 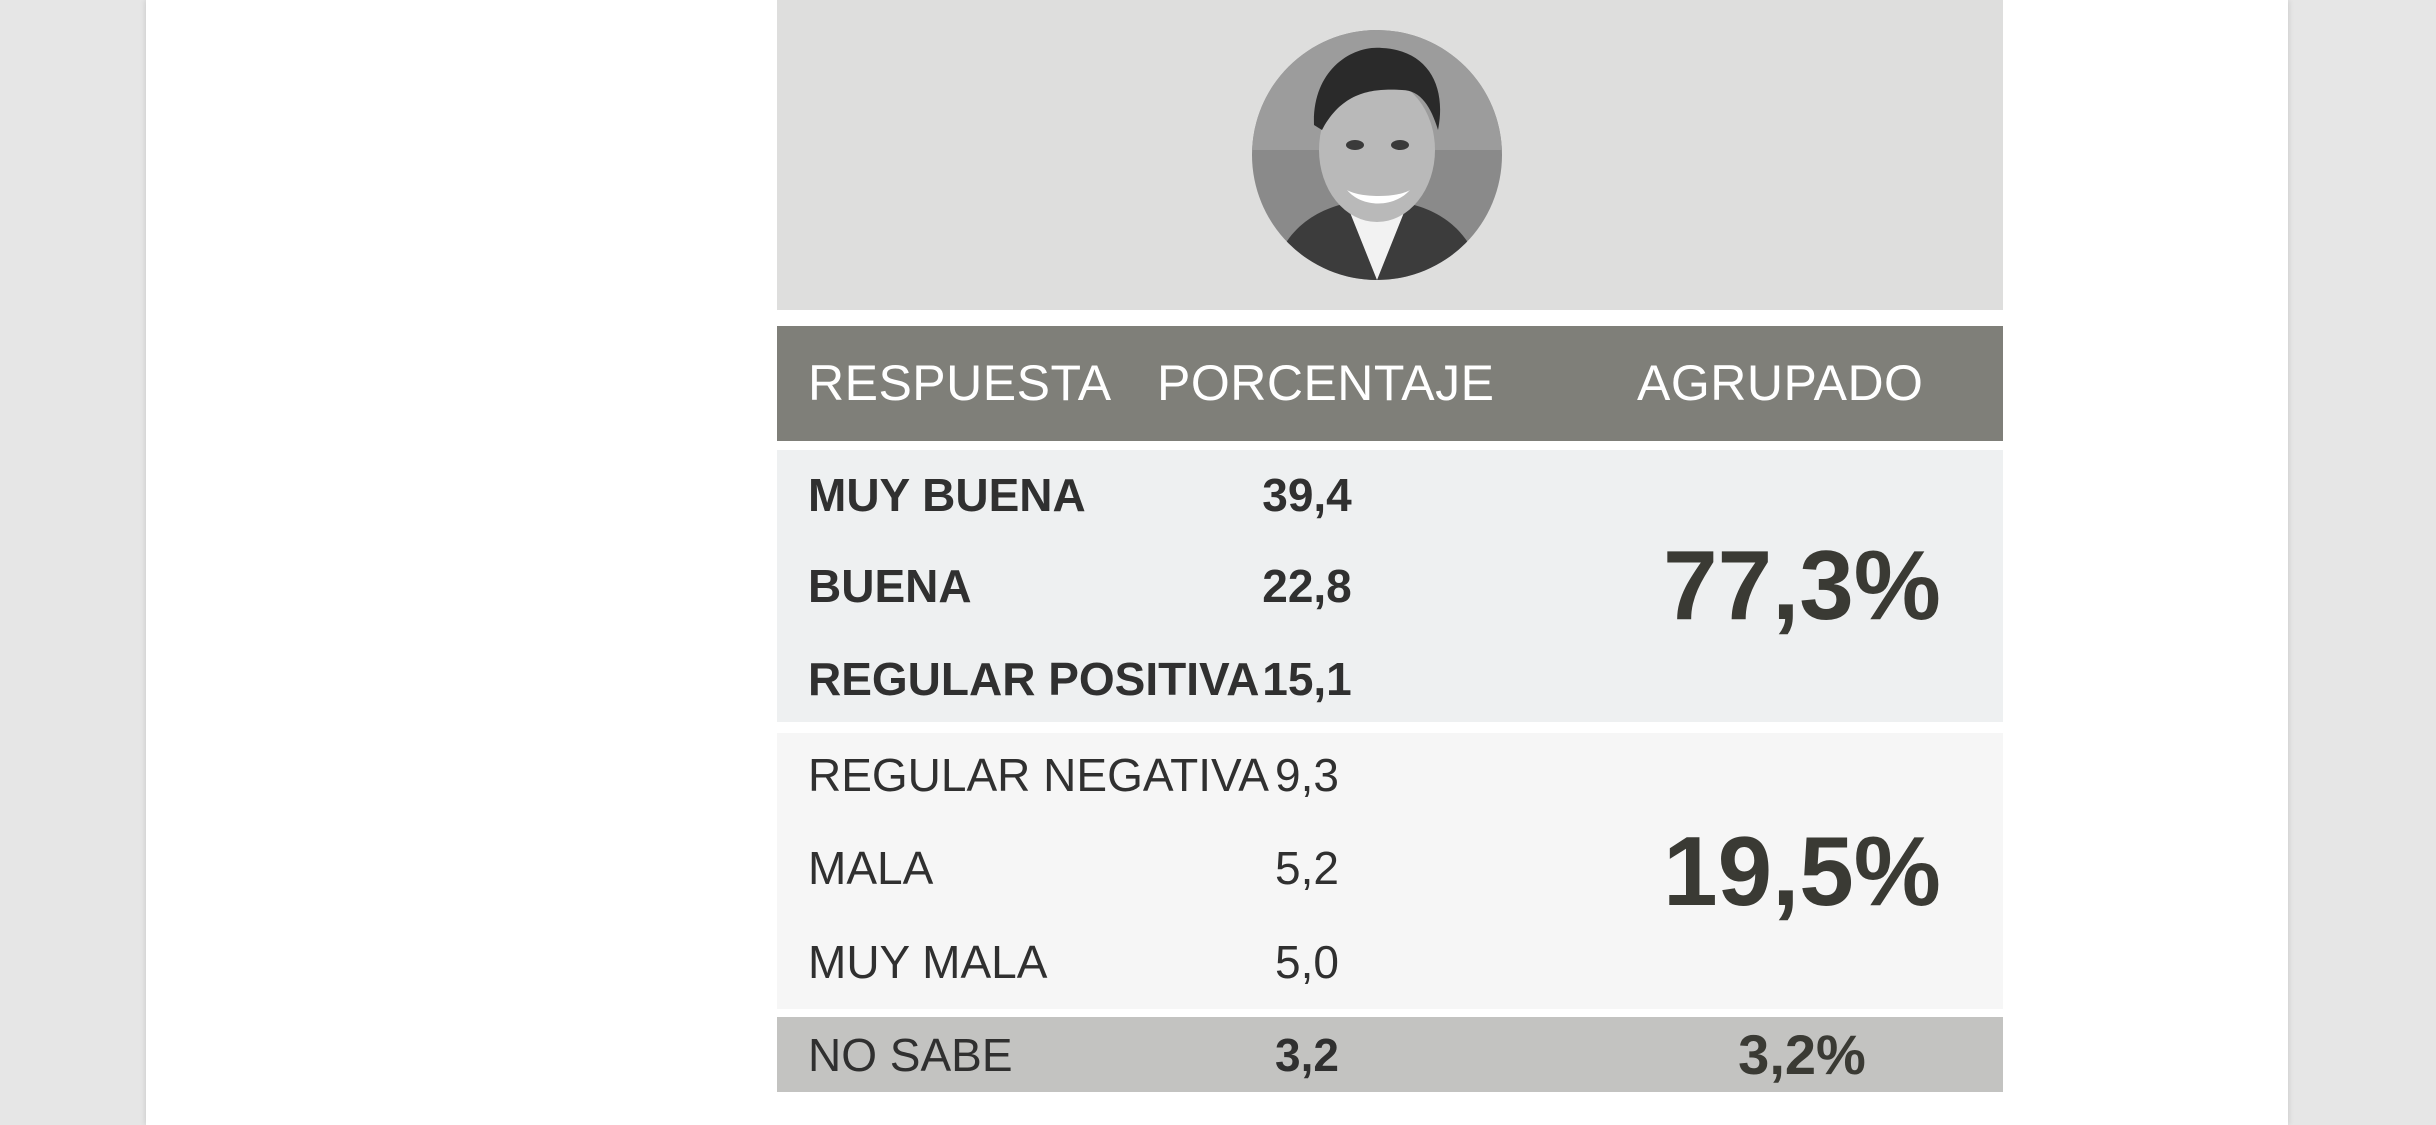 What do you see at coordinates (1038, 775) in the screenshot?
I see `row-label: REGULAR NEGATIVA` at bounding box center [1038, 775].